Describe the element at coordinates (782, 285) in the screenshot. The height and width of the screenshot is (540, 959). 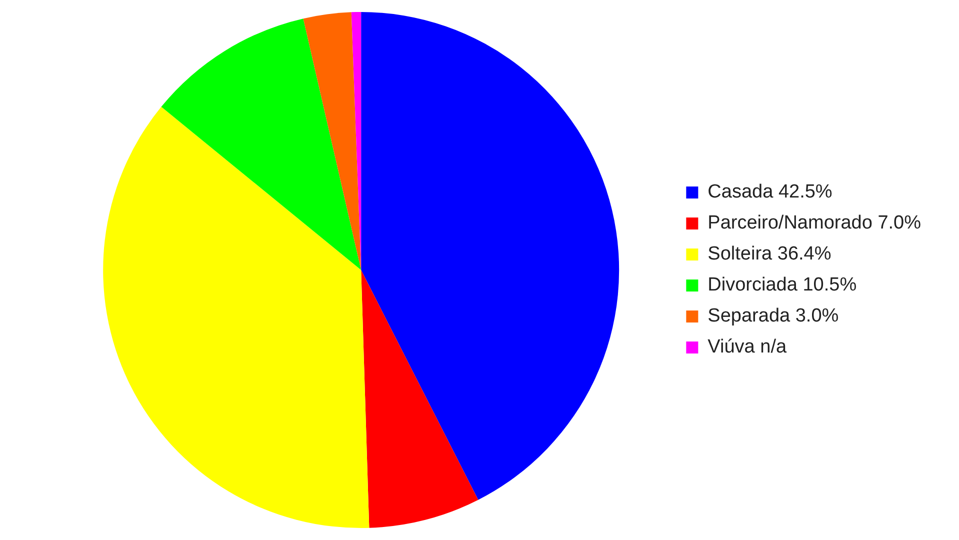
I see `legend-label: Divorciada 10.5%` at that location.